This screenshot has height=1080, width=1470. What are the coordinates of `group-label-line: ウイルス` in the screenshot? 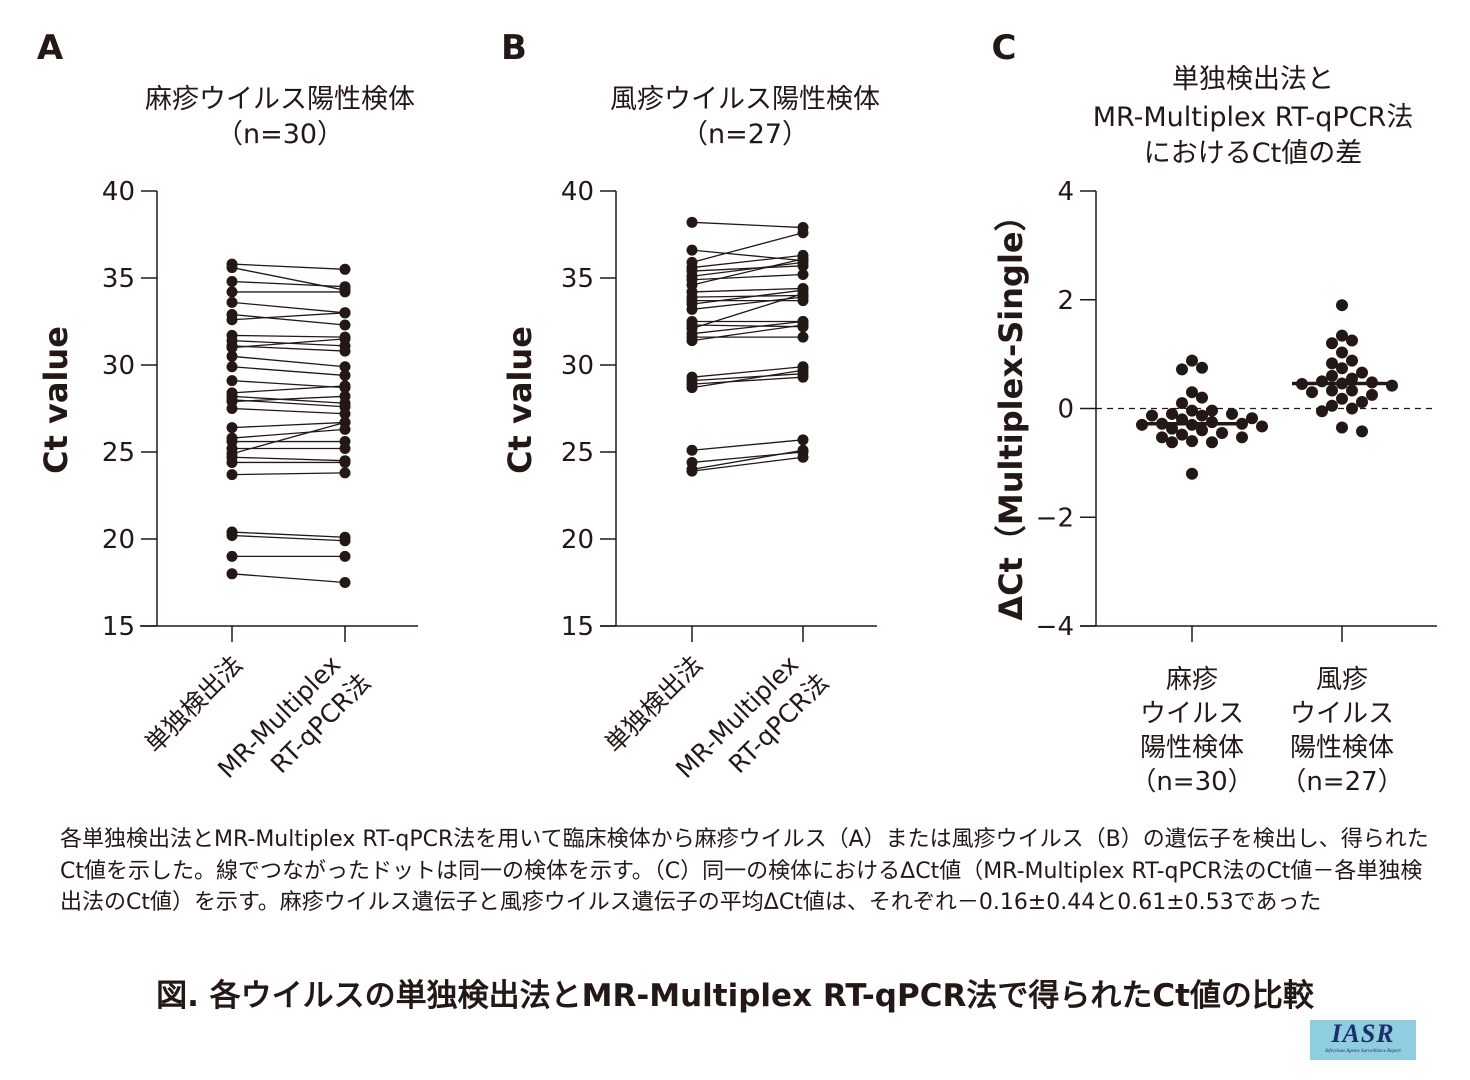 It's located at (1192, 714).